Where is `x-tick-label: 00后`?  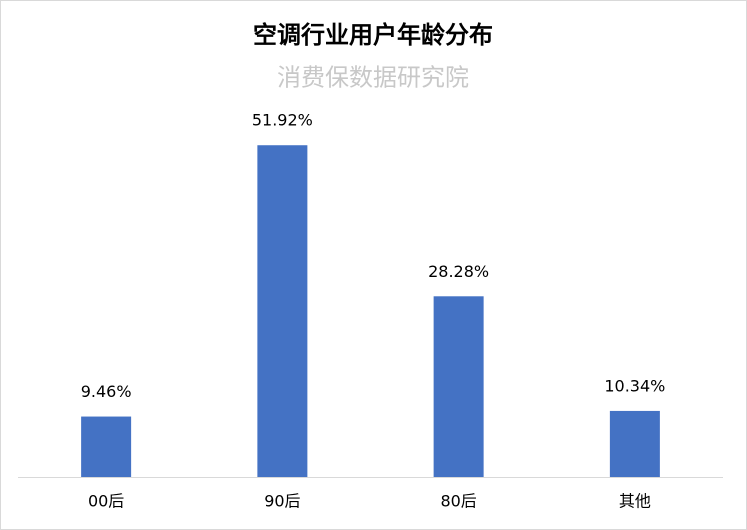 x-tick-label: 00后 is located at coordinates (106, 501).